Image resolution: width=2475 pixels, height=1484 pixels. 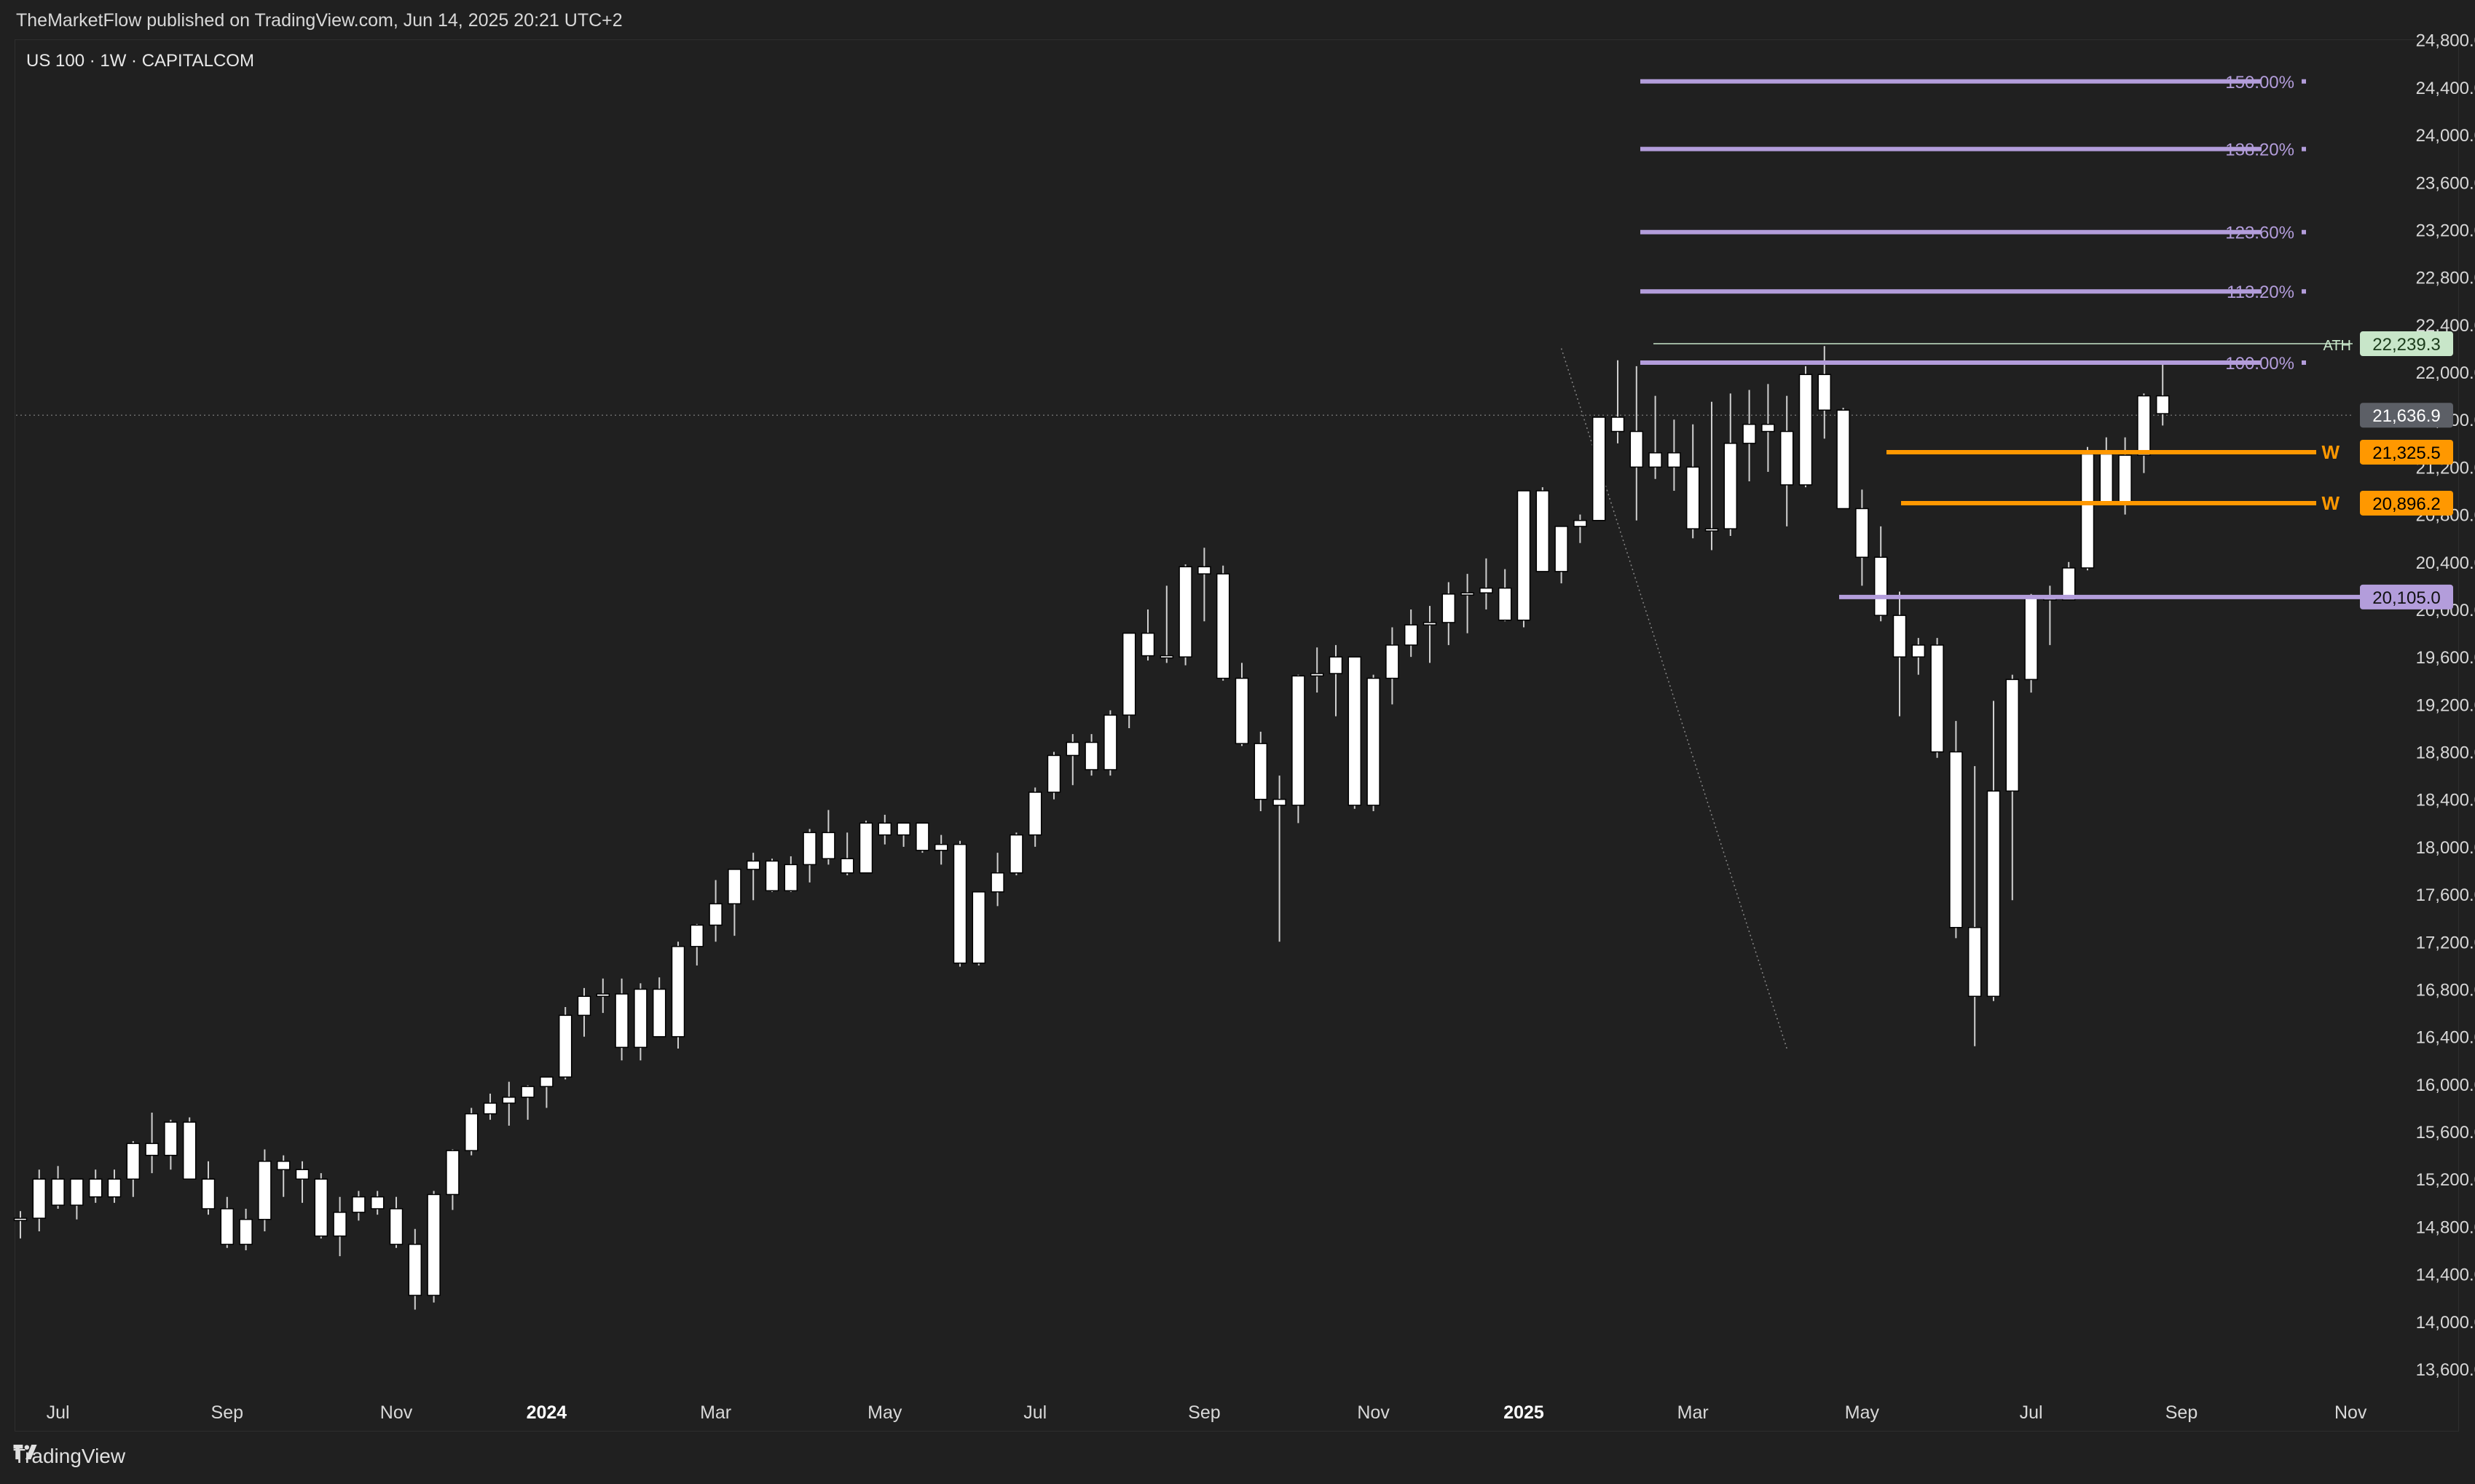 What do you see at coordinates (2445, 658) in the screenshot?
I see `y-tick-label: 19,600.0` at bounding box center [2445, 658].